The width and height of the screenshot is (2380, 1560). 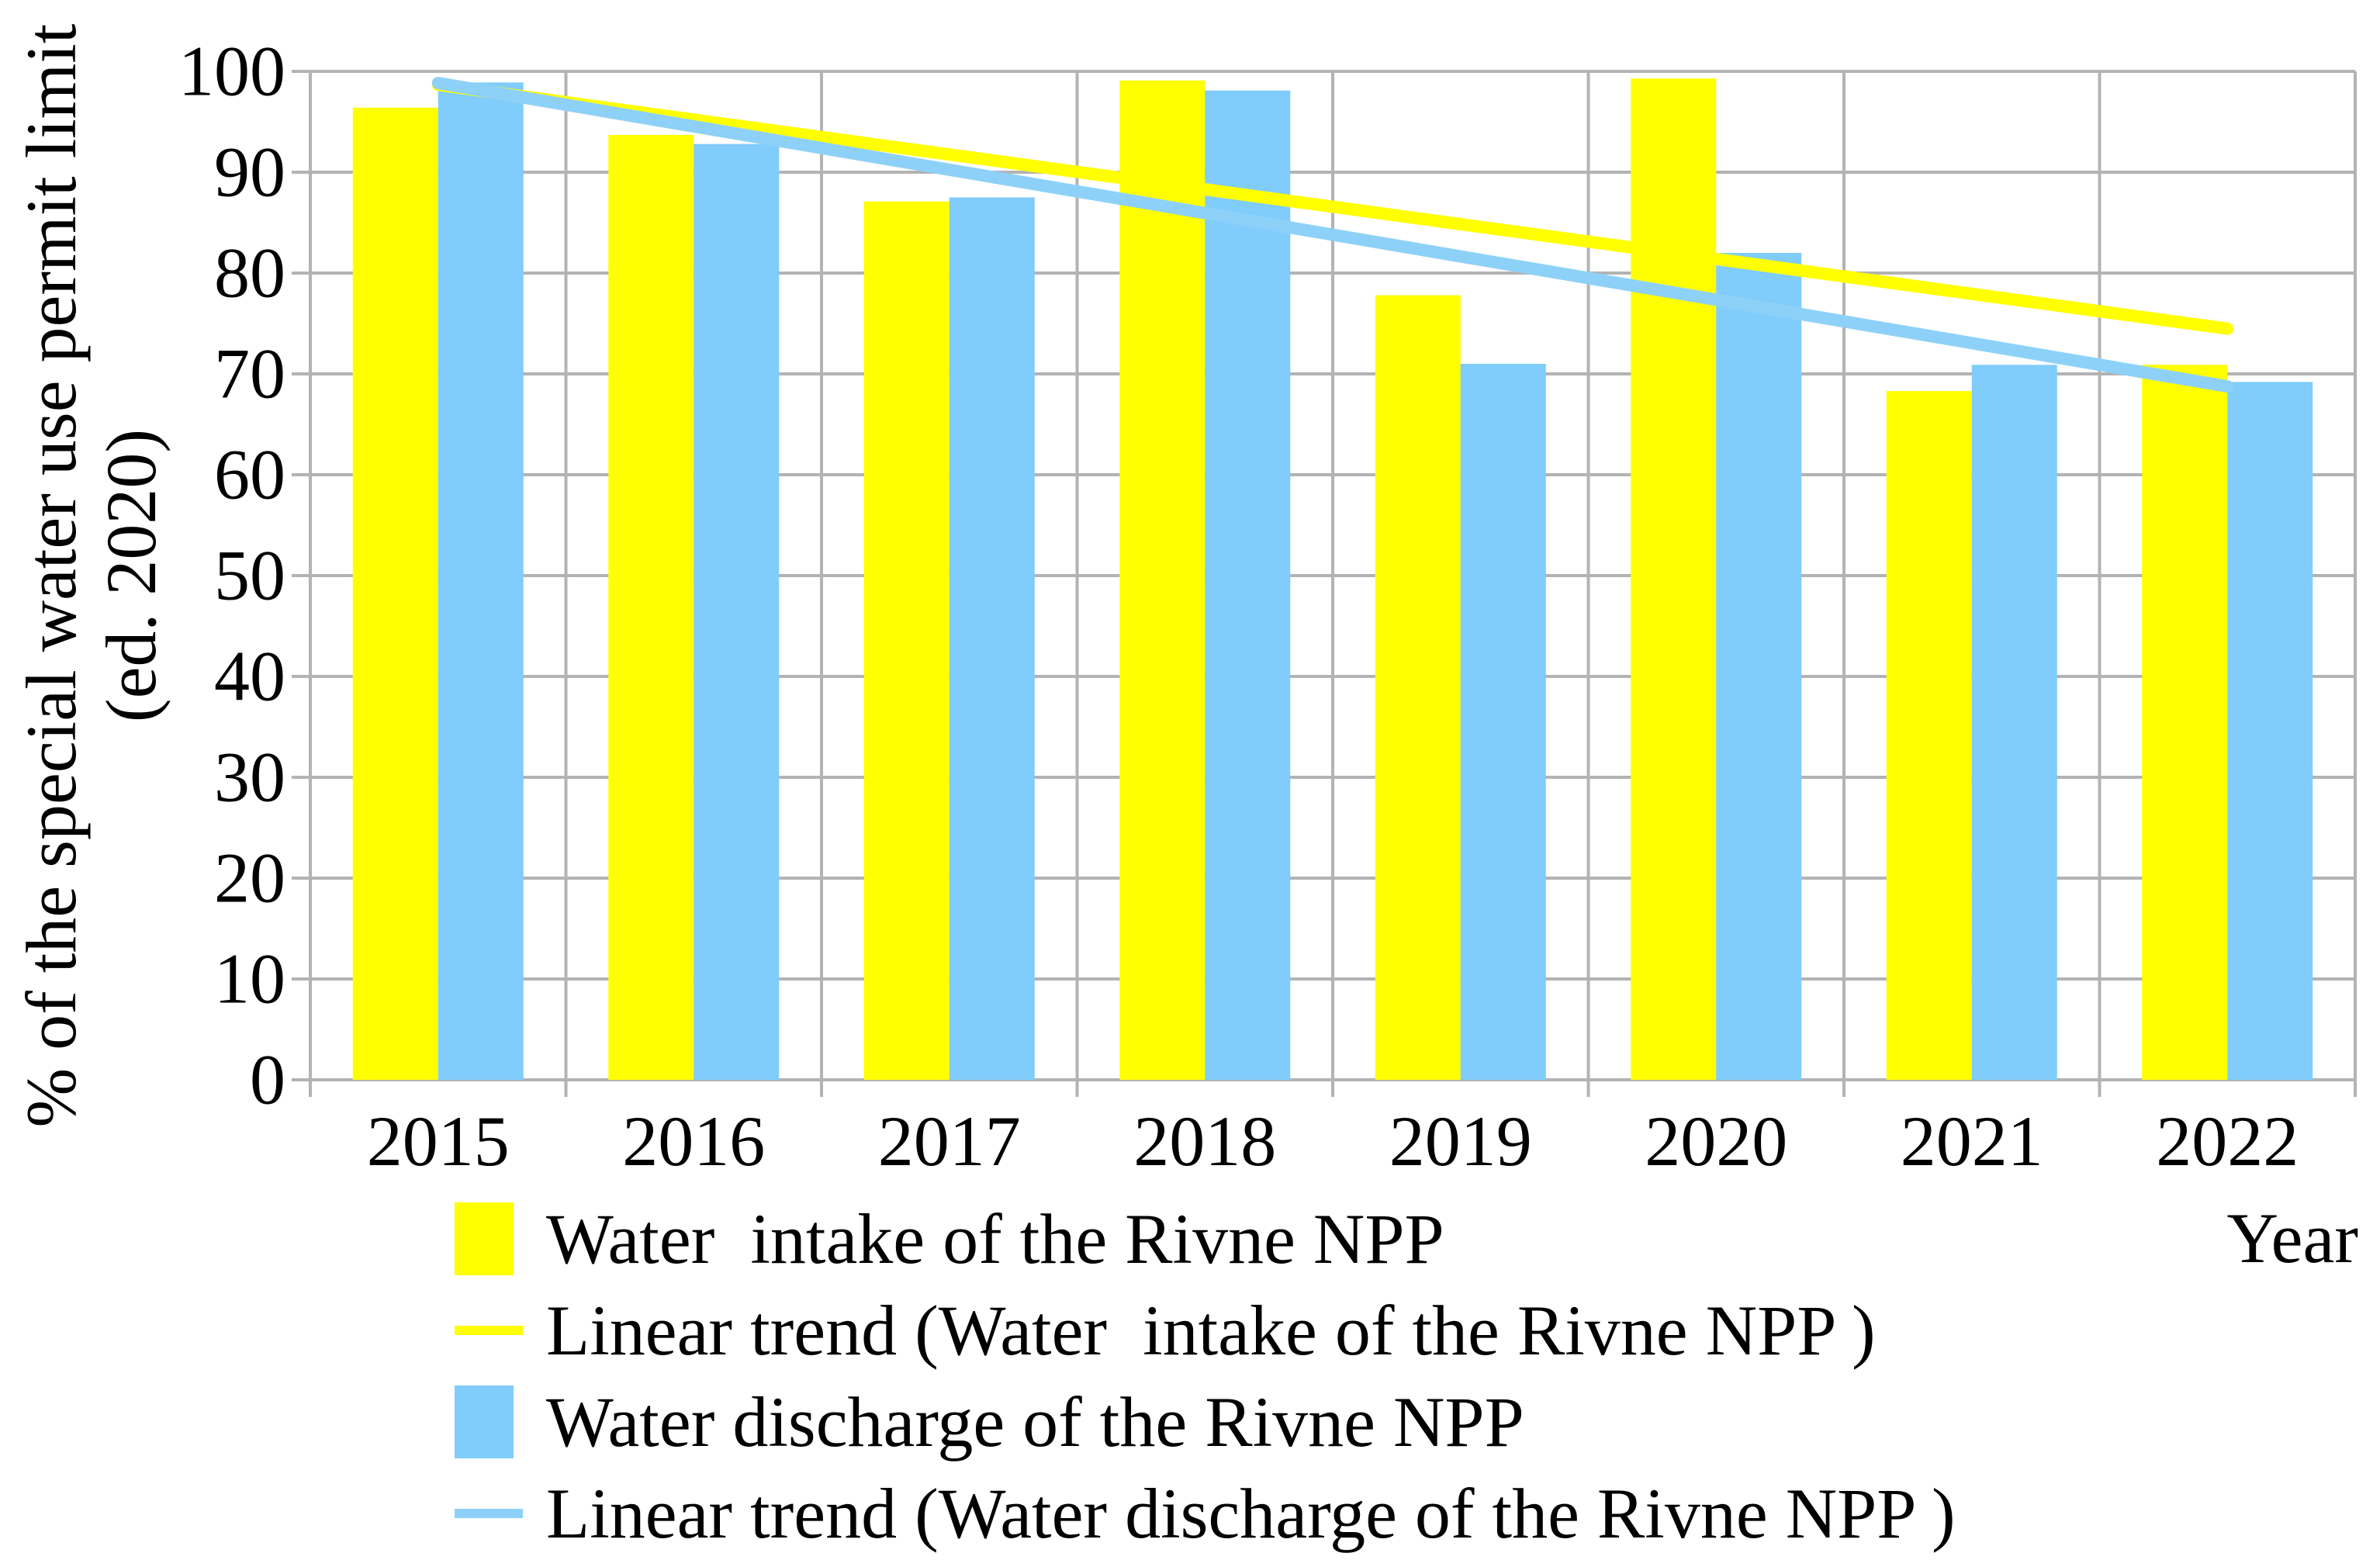 What do you see at coordinates (1332, 206) in the screenshot?
I see `trendline-intake` at bounding box center [1332, 206].